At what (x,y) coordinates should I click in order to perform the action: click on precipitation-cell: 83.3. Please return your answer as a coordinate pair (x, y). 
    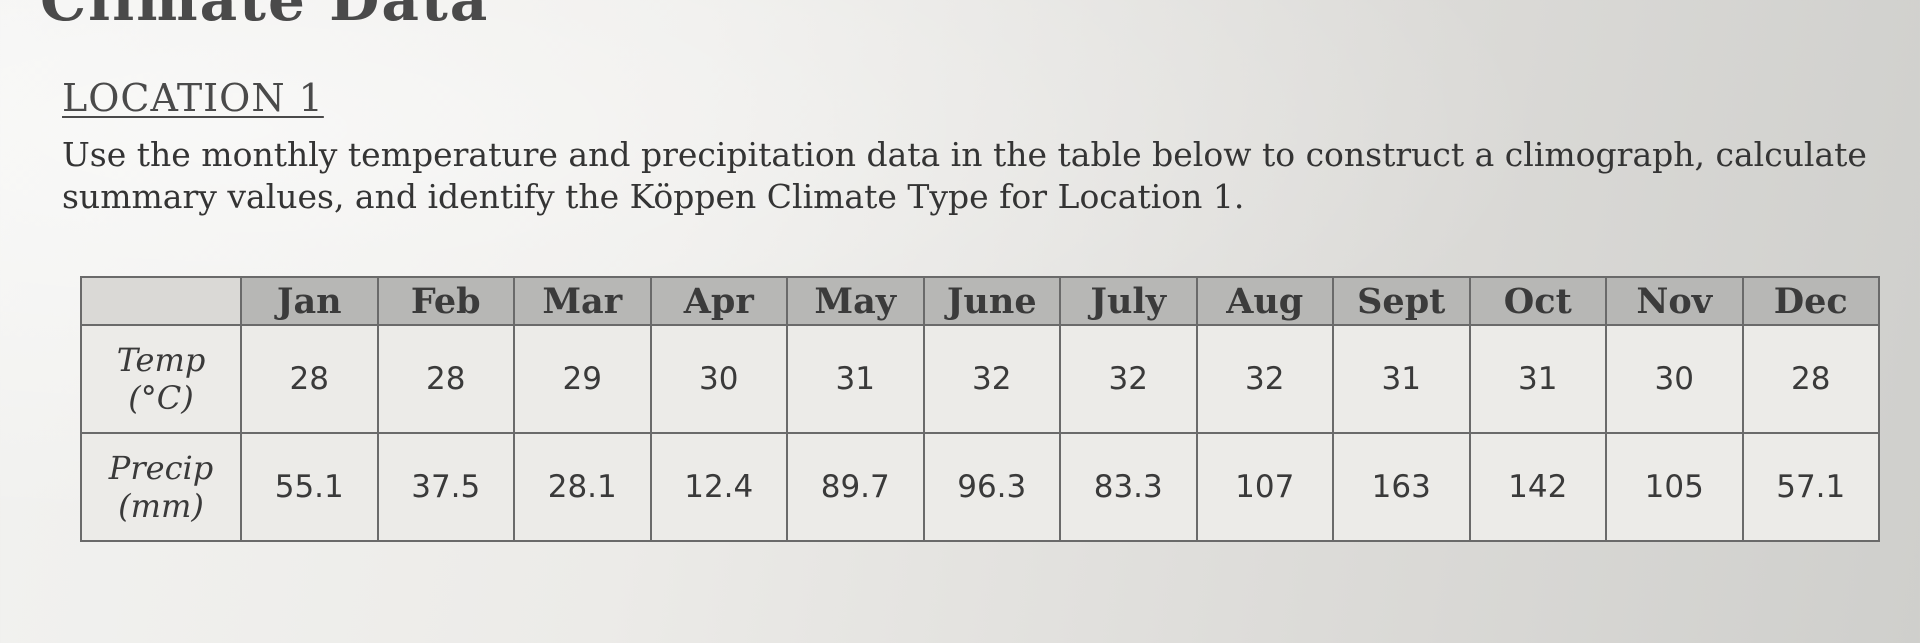
    Looking at the image, I should click on (1128, 487).